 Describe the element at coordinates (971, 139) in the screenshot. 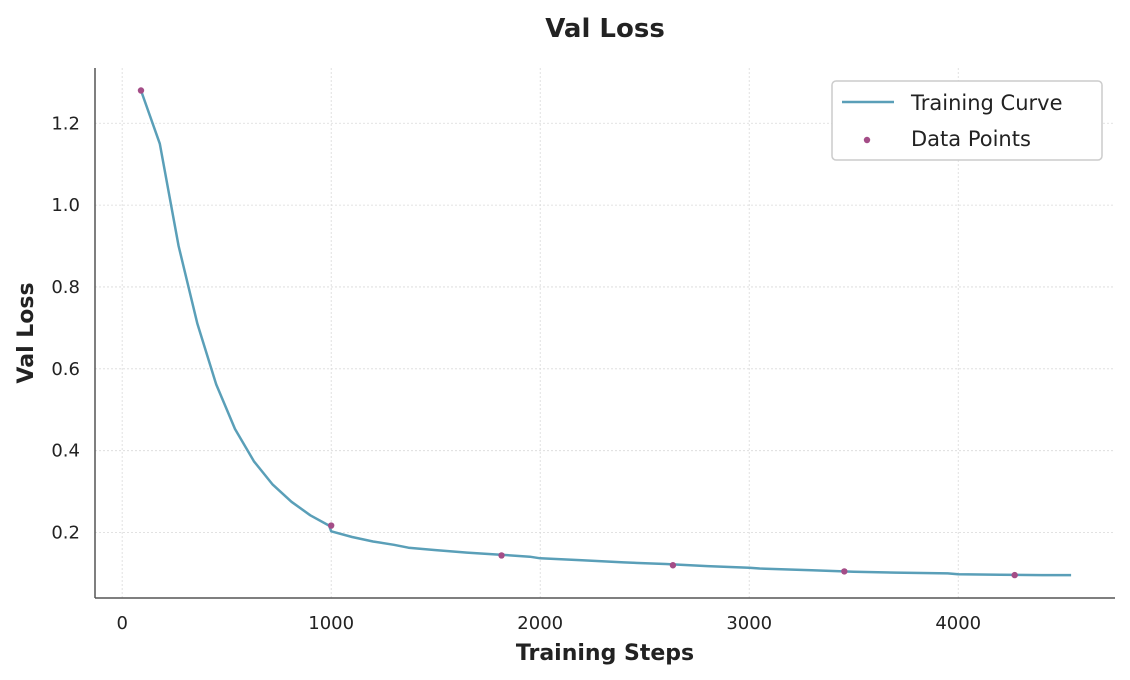

I see `legend-label-data-points: Data Points` at that location.